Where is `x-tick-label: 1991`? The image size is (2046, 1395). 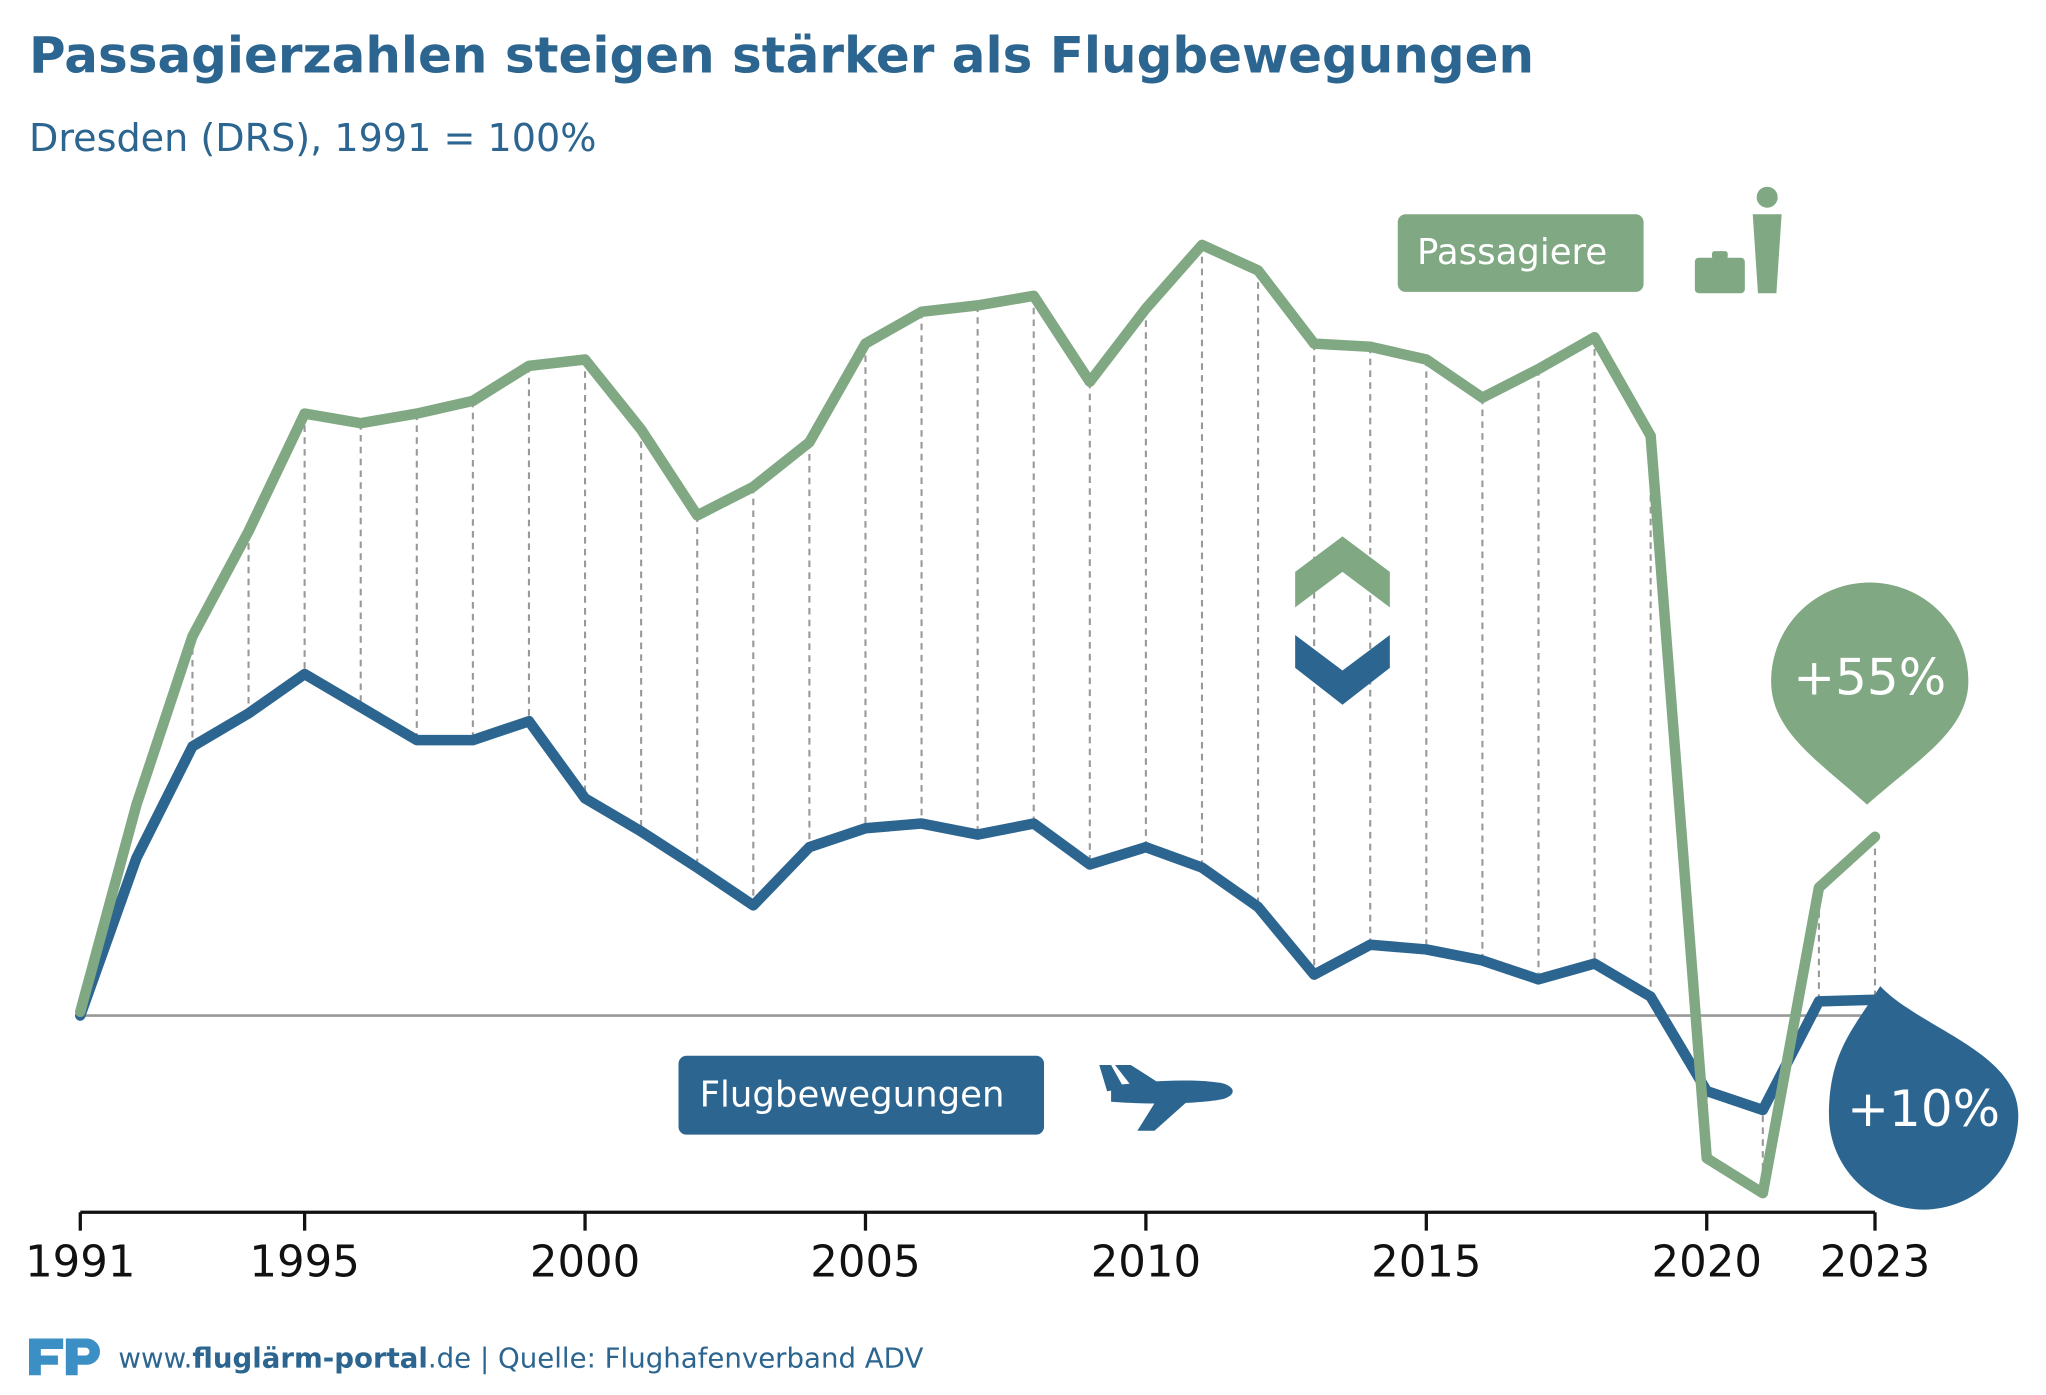
x-tick-label: 1991 is located at coordinates (80, 1262).